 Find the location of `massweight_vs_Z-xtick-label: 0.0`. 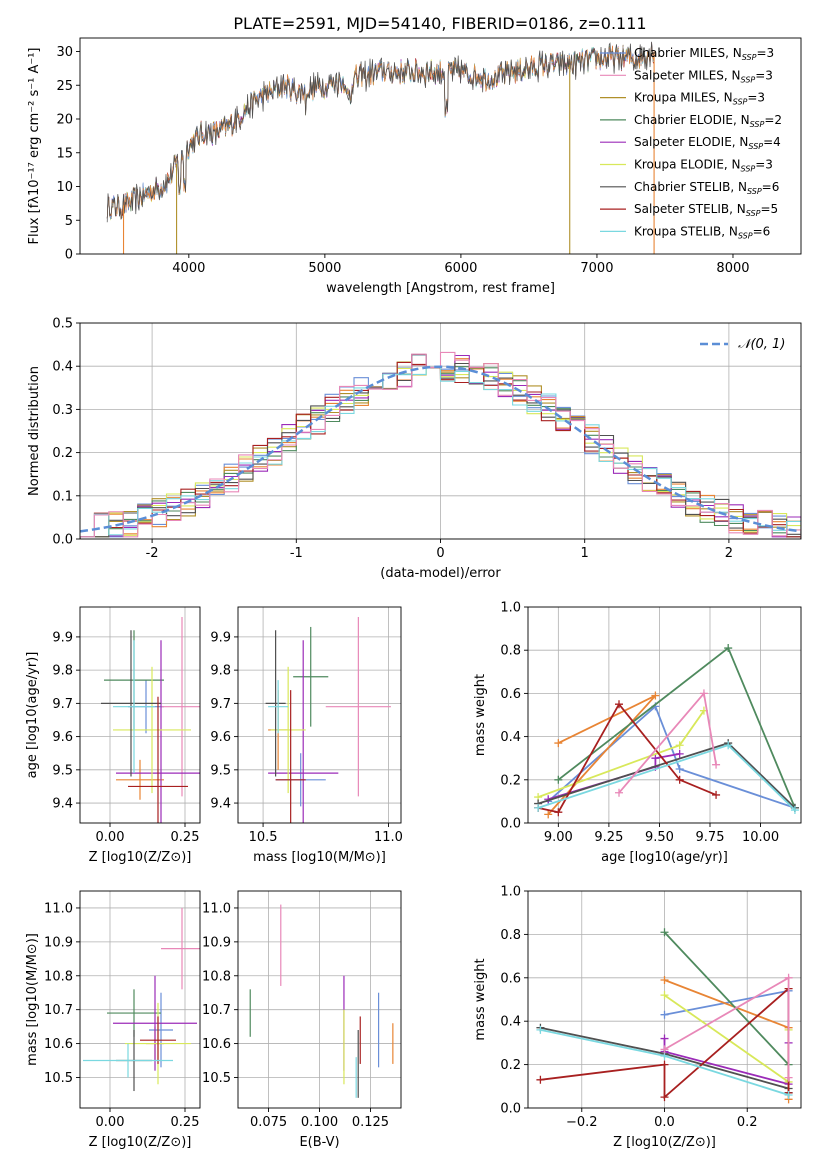

massweight_vs_Z-xtick-label: 0.0 is located at coordinates (664, 1122).